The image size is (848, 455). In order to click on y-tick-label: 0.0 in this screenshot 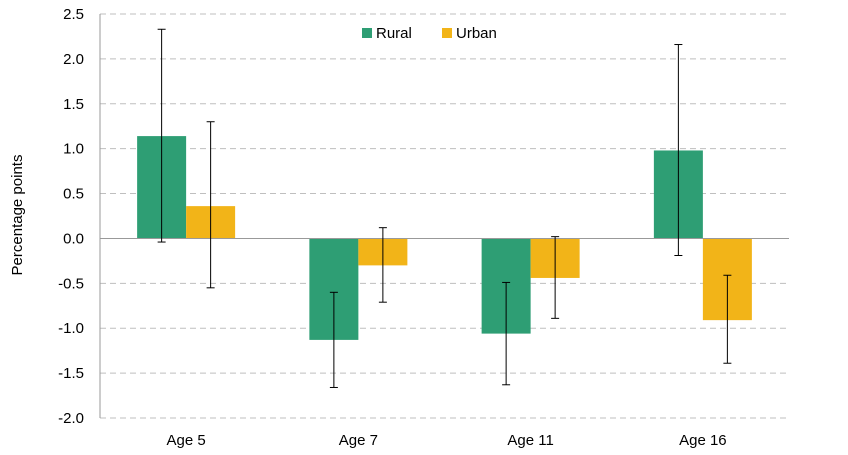, I will do `click(73, 238)`.